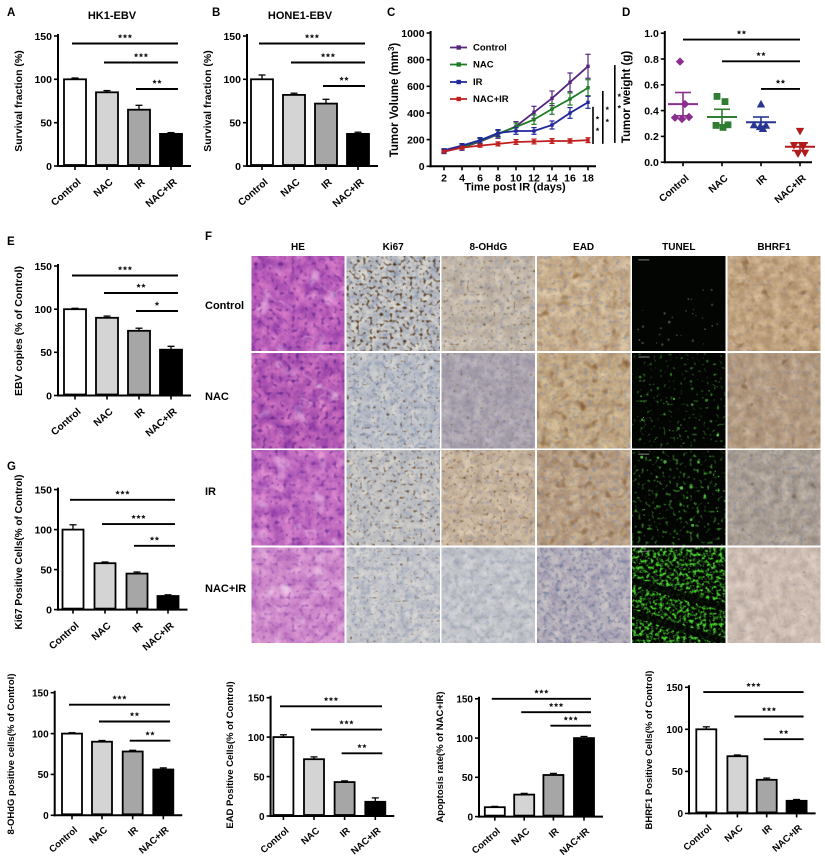  Describe the element at coordinates (298, 247) in the screenshot. I see `svg-text: HE` at that location.